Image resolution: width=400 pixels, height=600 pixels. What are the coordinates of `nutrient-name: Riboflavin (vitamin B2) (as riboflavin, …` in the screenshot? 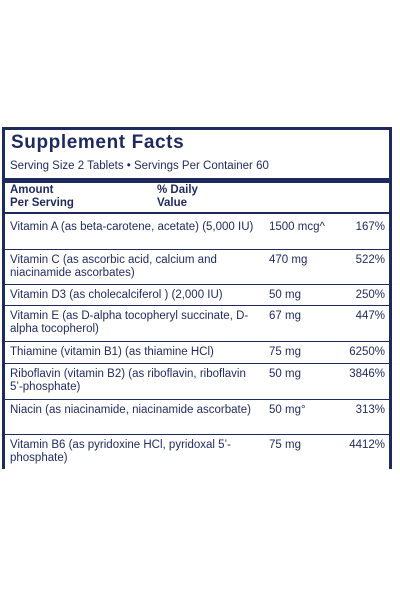 It's located at (128, 380).